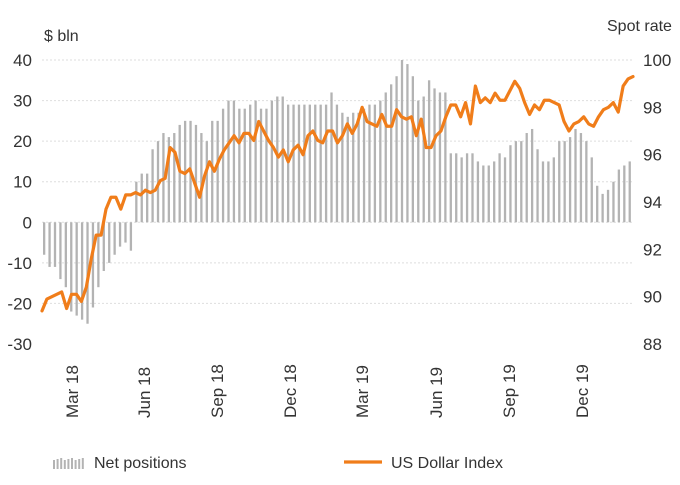  I want to click on x-tick-label: Jun 19, so click(436, 392).